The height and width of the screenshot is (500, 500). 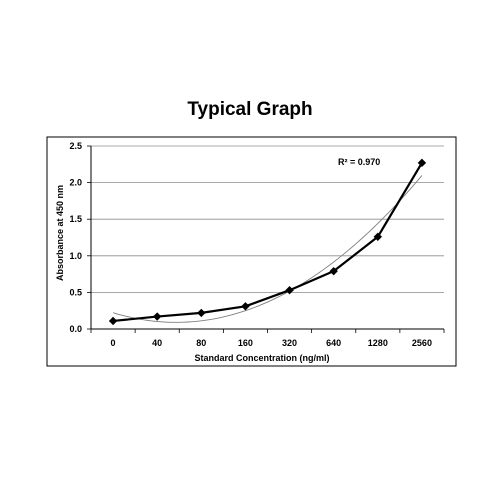 What do you see at coordinates (60, 233) in the screenshot?
I see `y-axis-title: Absorbance at 450 nm` at bounding box center [60, 233].